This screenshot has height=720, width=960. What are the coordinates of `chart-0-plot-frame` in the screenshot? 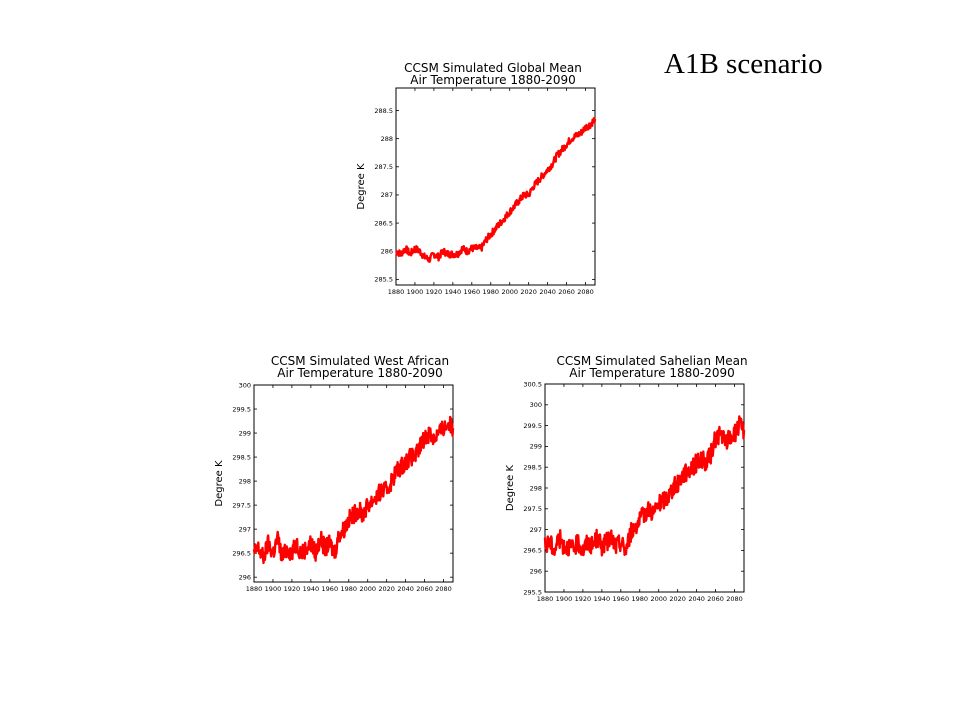 It's located at (495, 186).